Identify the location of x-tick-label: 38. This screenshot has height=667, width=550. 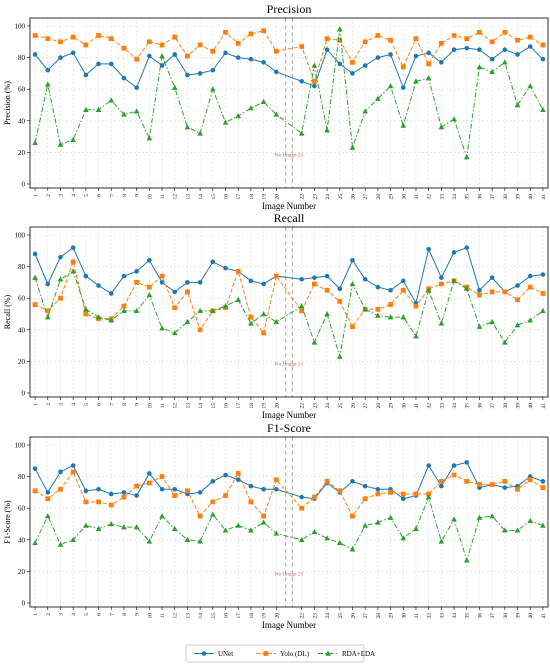
(506, 616).